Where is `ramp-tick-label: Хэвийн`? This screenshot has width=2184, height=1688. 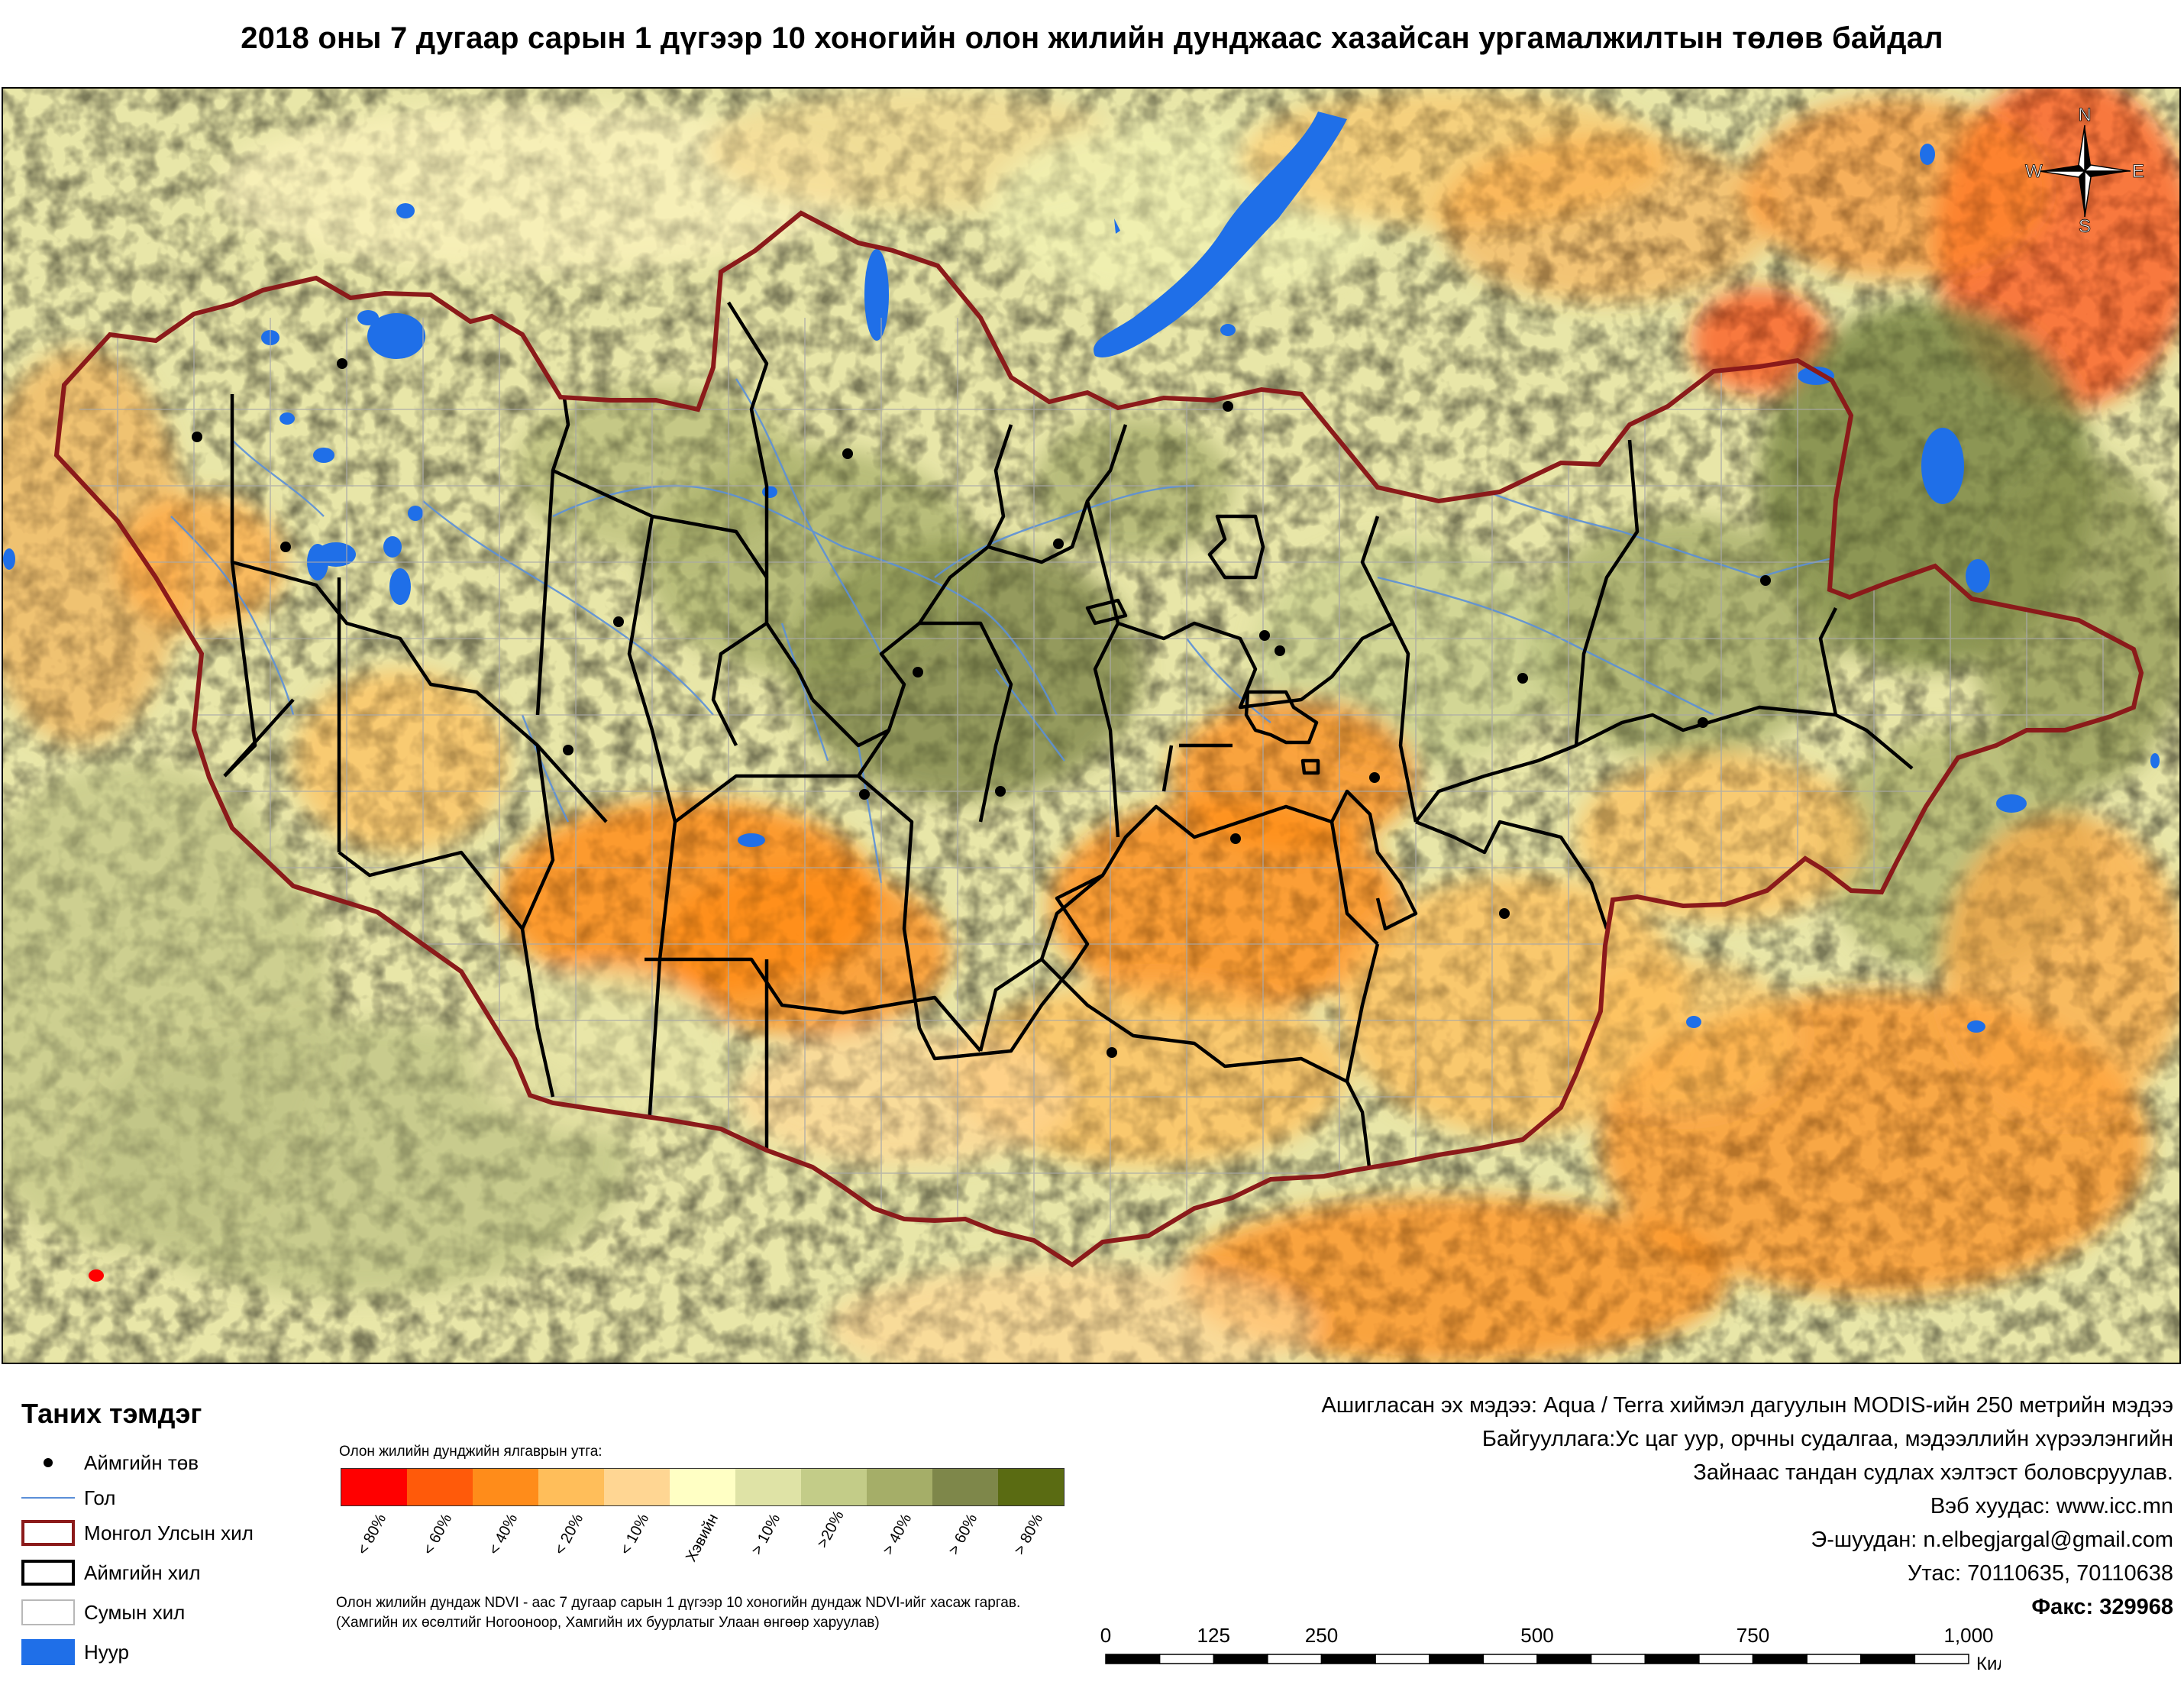
ramp-tick-label: Хэвийн is located at coordinates (702, 1538).